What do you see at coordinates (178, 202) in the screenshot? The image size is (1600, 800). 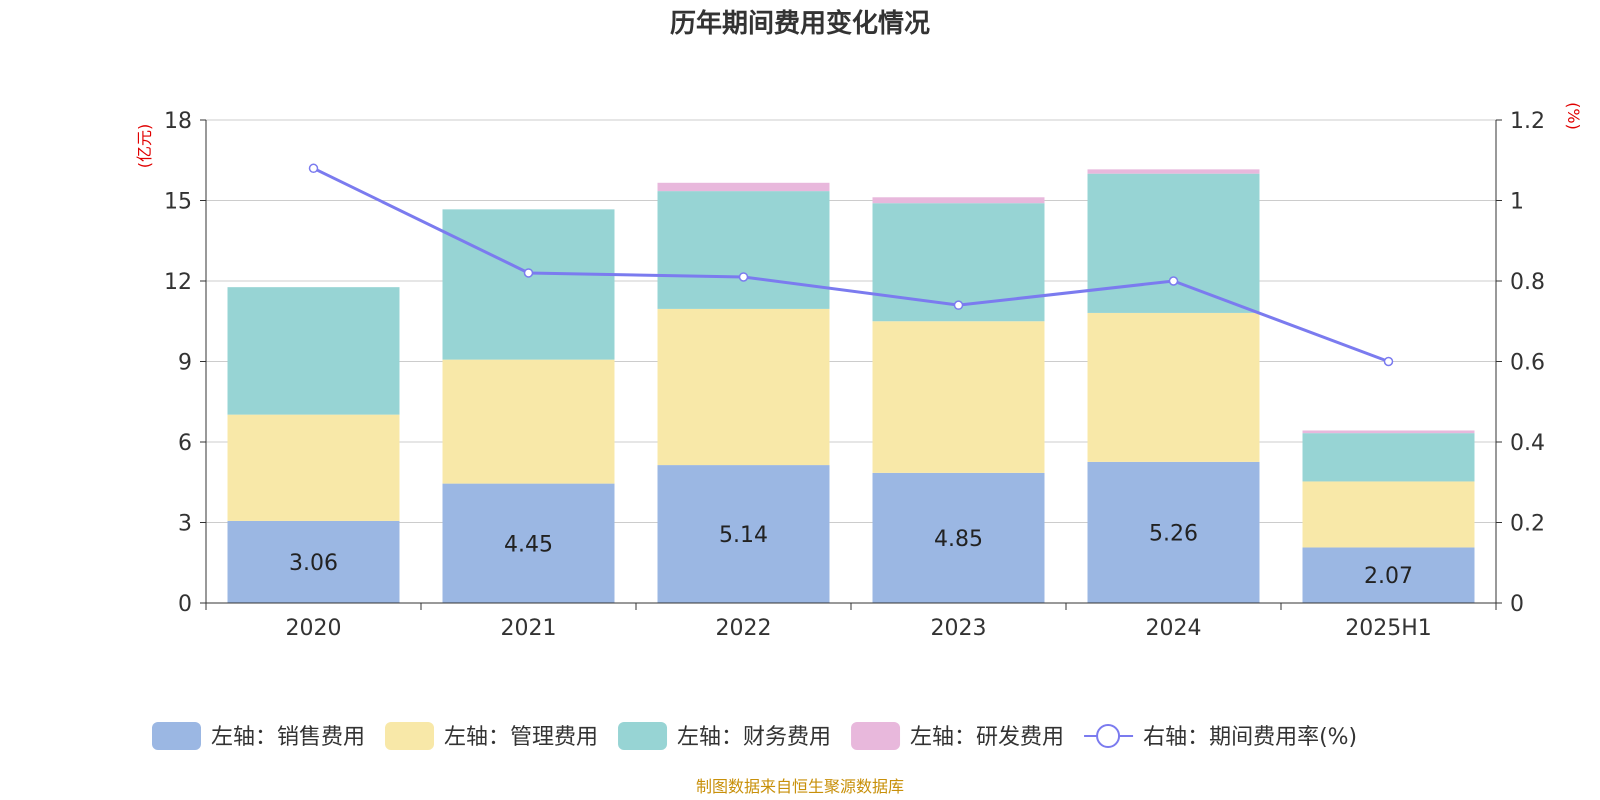 I see `left-tick-label: 15` at bounding box center [178, 202].